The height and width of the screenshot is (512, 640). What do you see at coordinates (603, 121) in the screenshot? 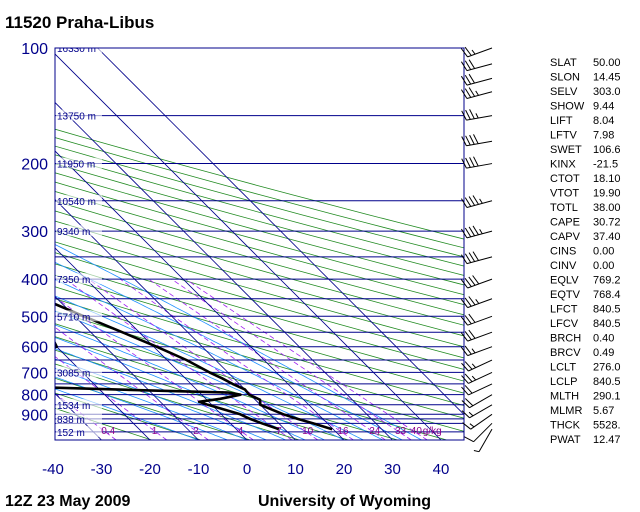
I see `index-value: 8.04` at bounding box center [603, 121].